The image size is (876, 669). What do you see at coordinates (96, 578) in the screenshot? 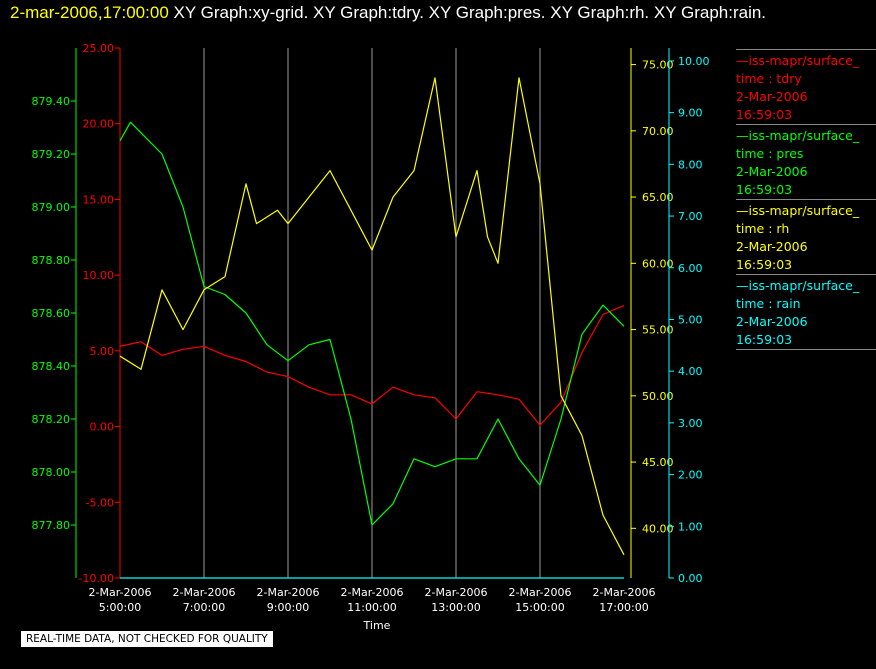
I see `y-tick-label: -10.00` at bounding box center [96, 578].